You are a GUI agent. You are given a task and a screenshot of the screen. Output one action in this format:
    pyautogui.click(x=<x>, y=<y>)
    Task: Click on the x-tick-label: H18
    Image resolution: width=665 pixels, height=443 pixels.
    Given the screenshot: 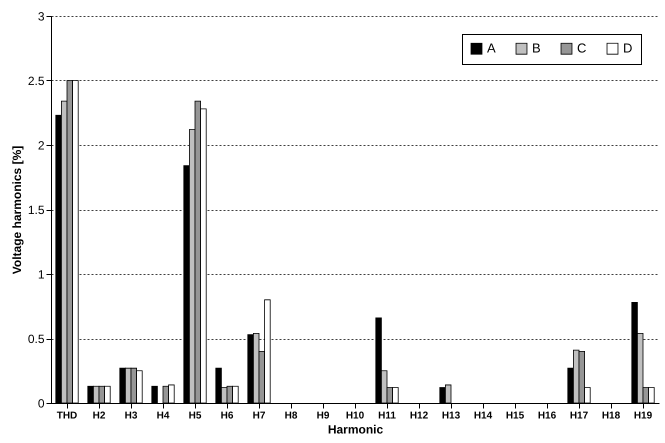 What is the action you would take?
    pyautogui.click(x=611, y=416)
    